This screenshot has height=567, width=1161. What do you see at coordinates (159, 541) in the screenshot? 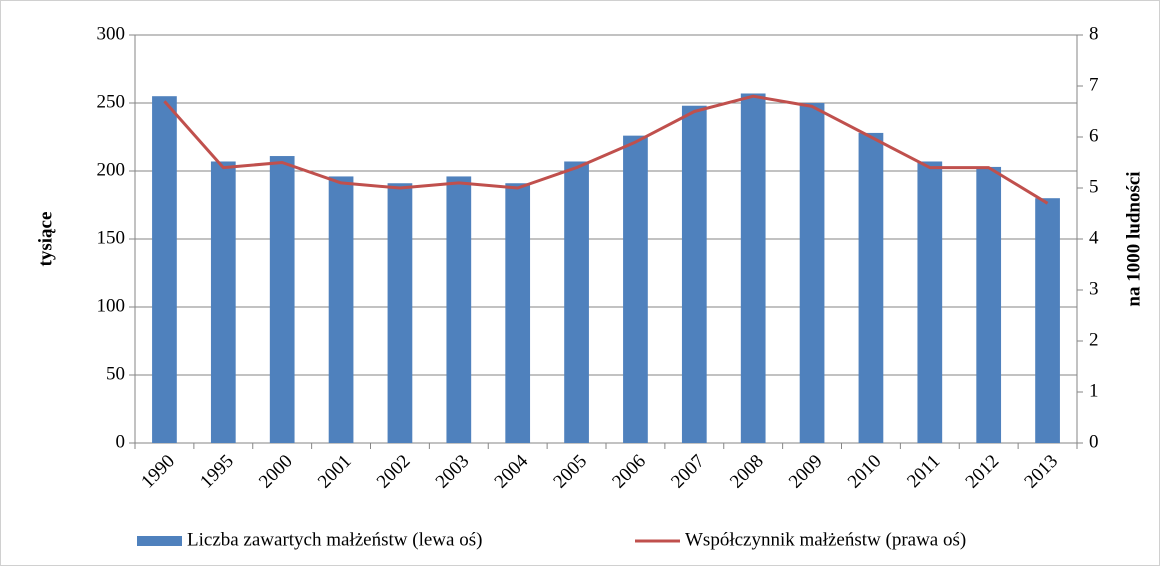
I see `legend-swatch` at bounding box center [159, 541].